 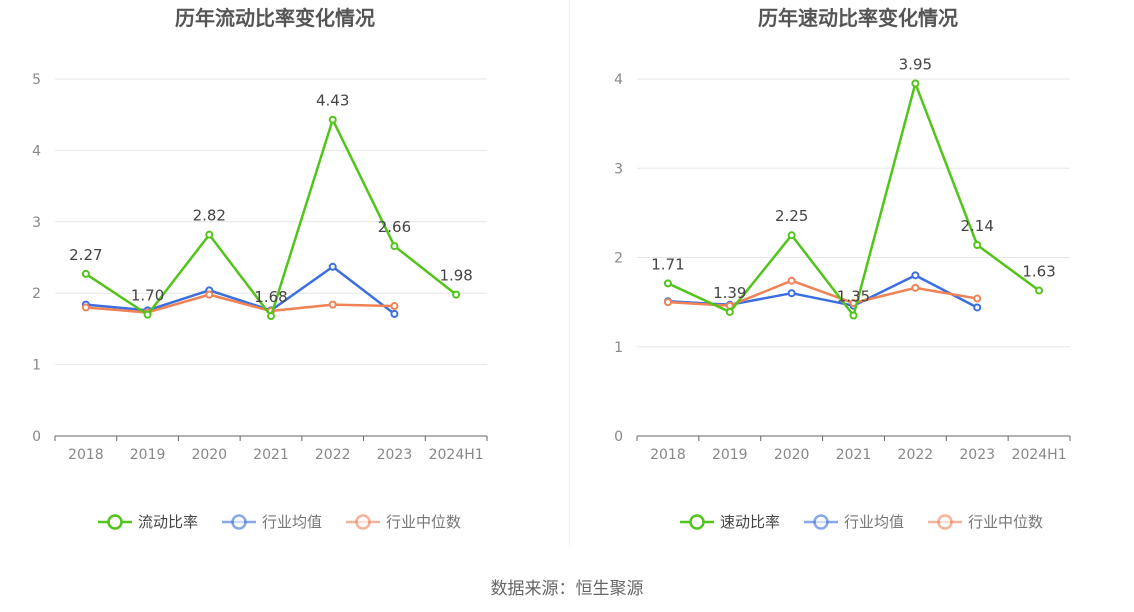 I want to click on data-label: 2.25, so click(x=791, y=216).